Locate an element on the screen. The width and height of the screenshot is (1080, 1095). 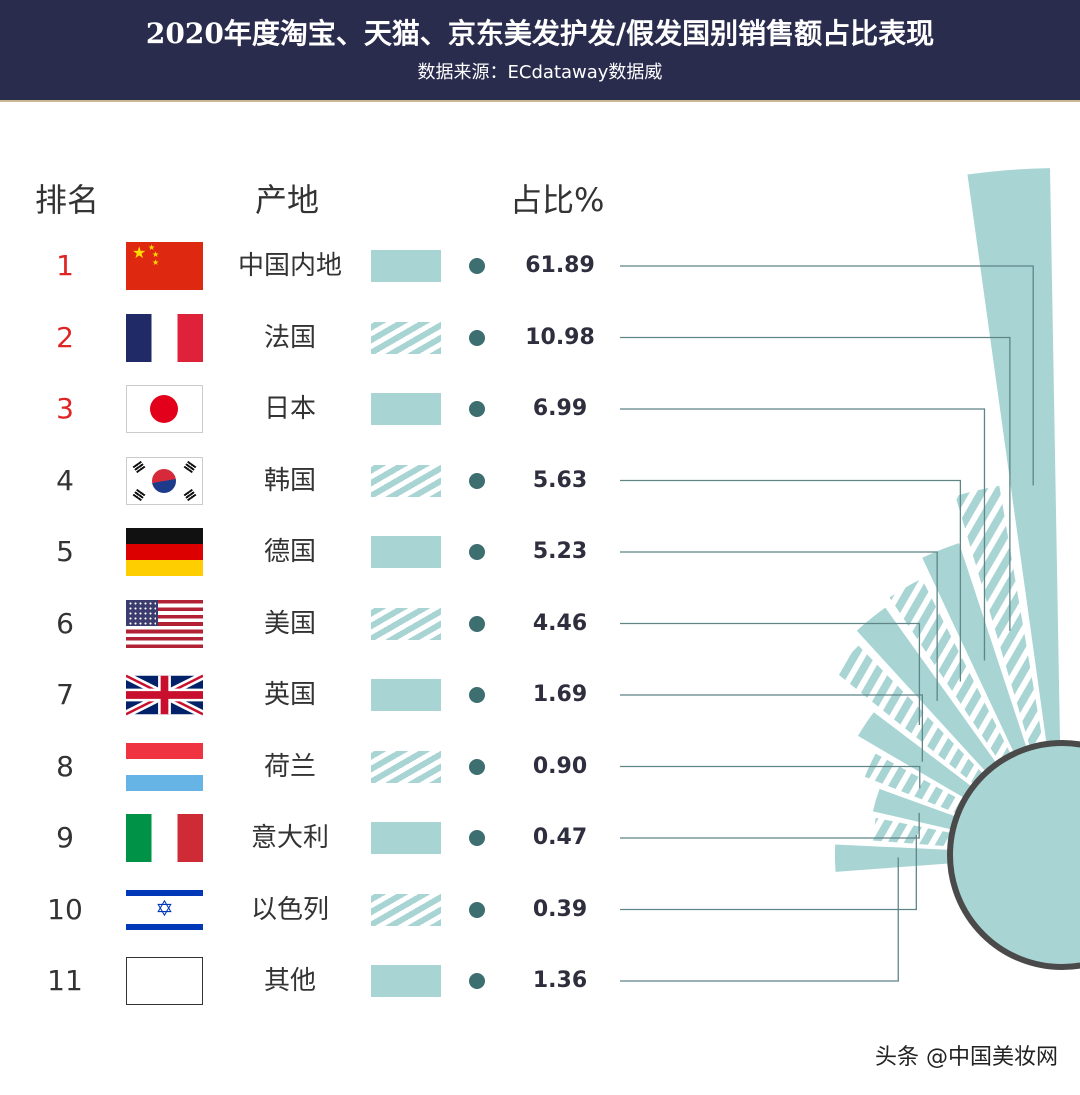
country-label: 韩国 is located at coordinates (289, 480).